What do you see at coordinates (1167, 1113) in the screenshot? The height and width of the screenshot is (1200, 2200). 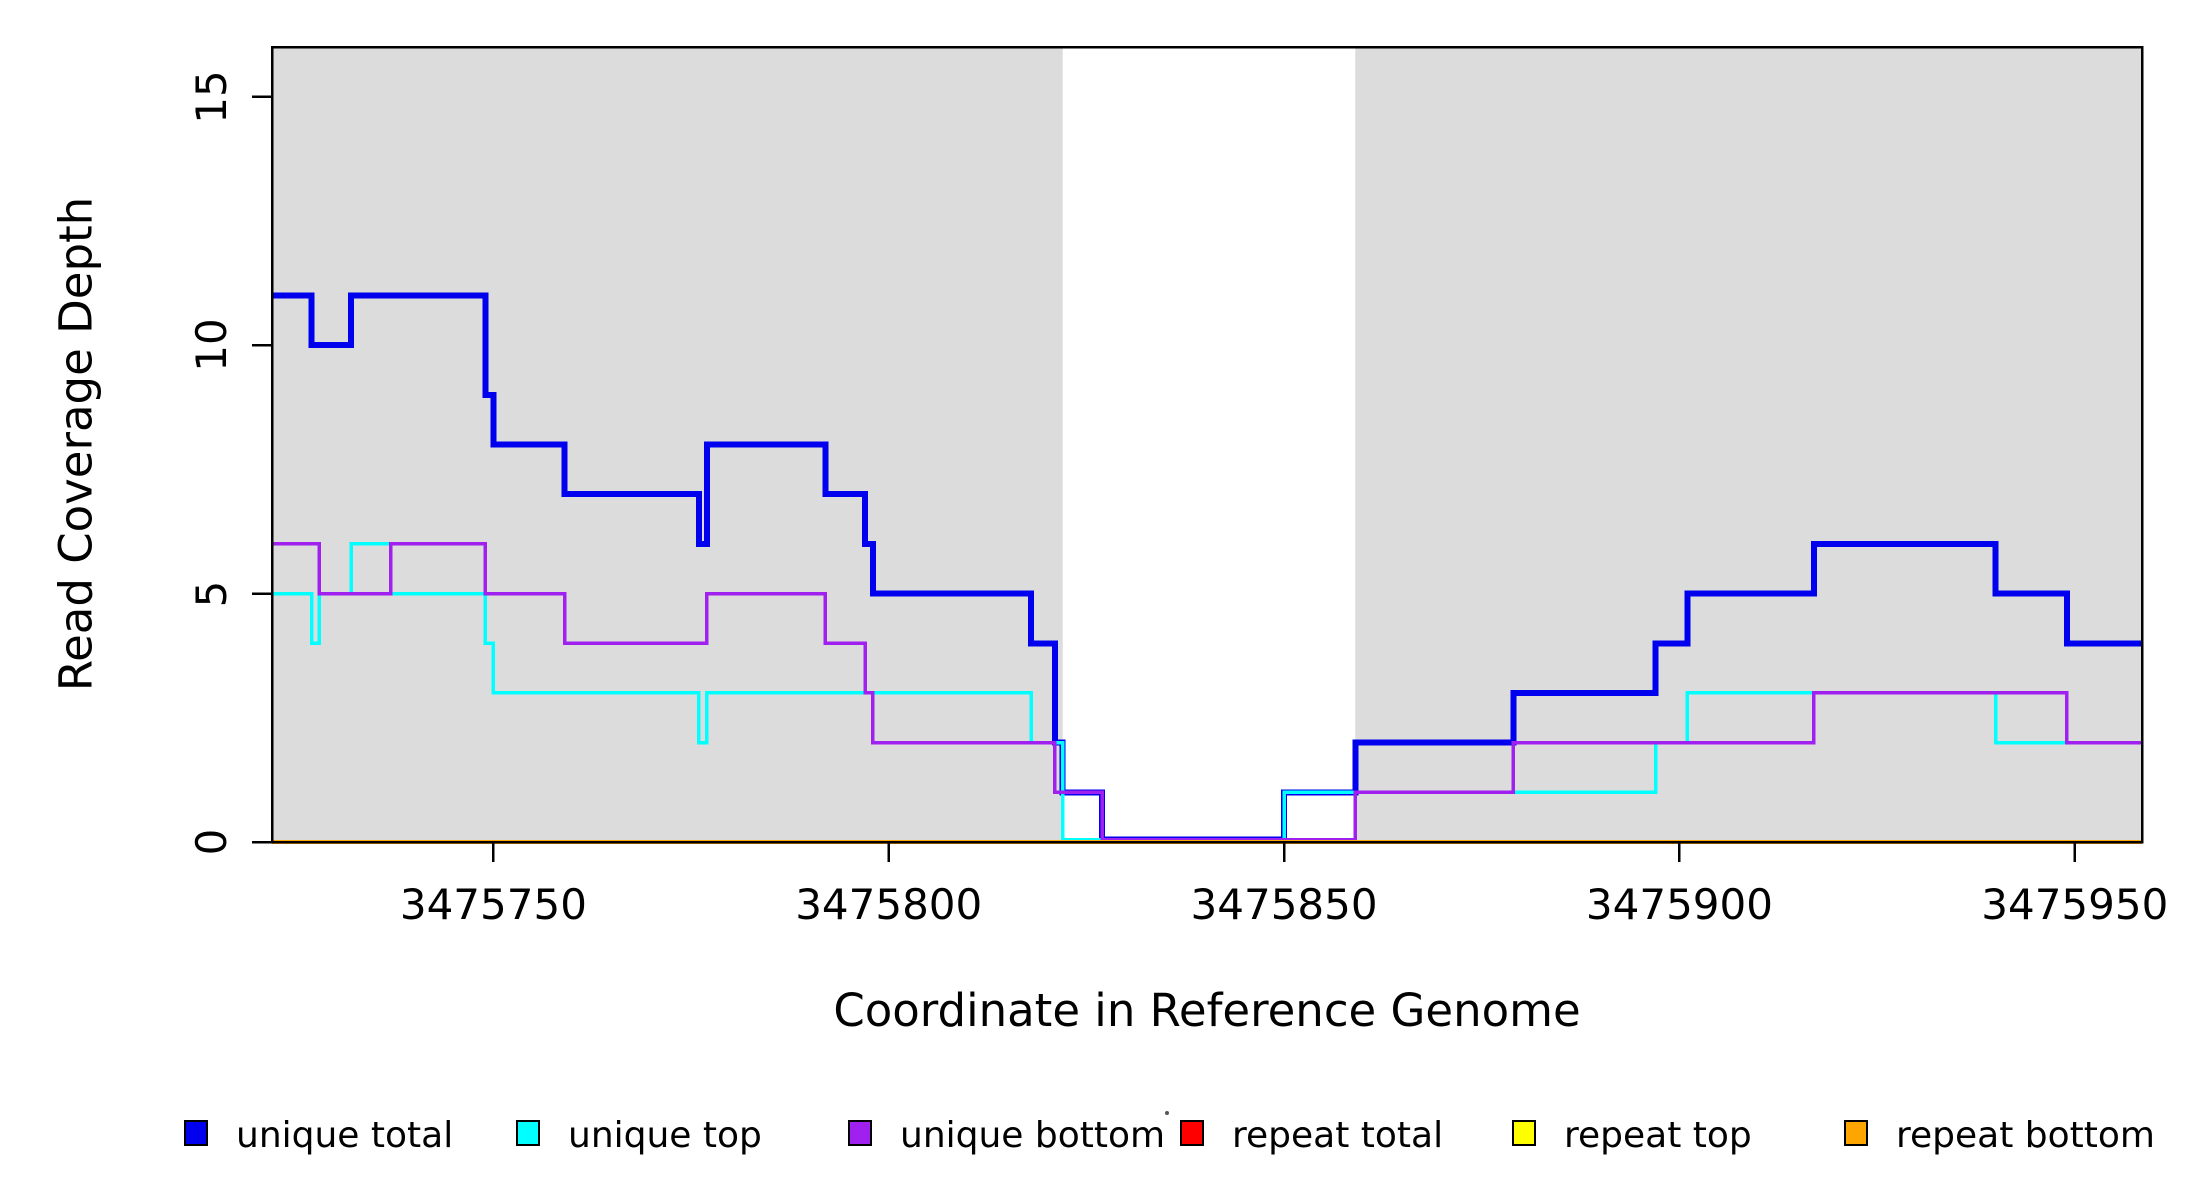 I see `stray-dot` at bounding box center [1167, 1113].